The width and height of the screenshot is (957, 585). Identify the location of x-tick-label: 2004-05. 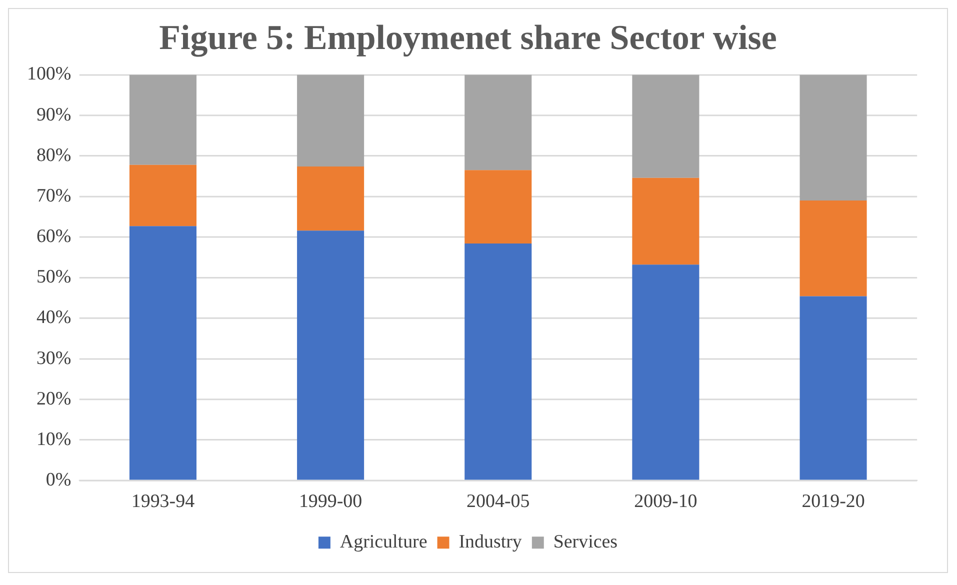
(498, 501).